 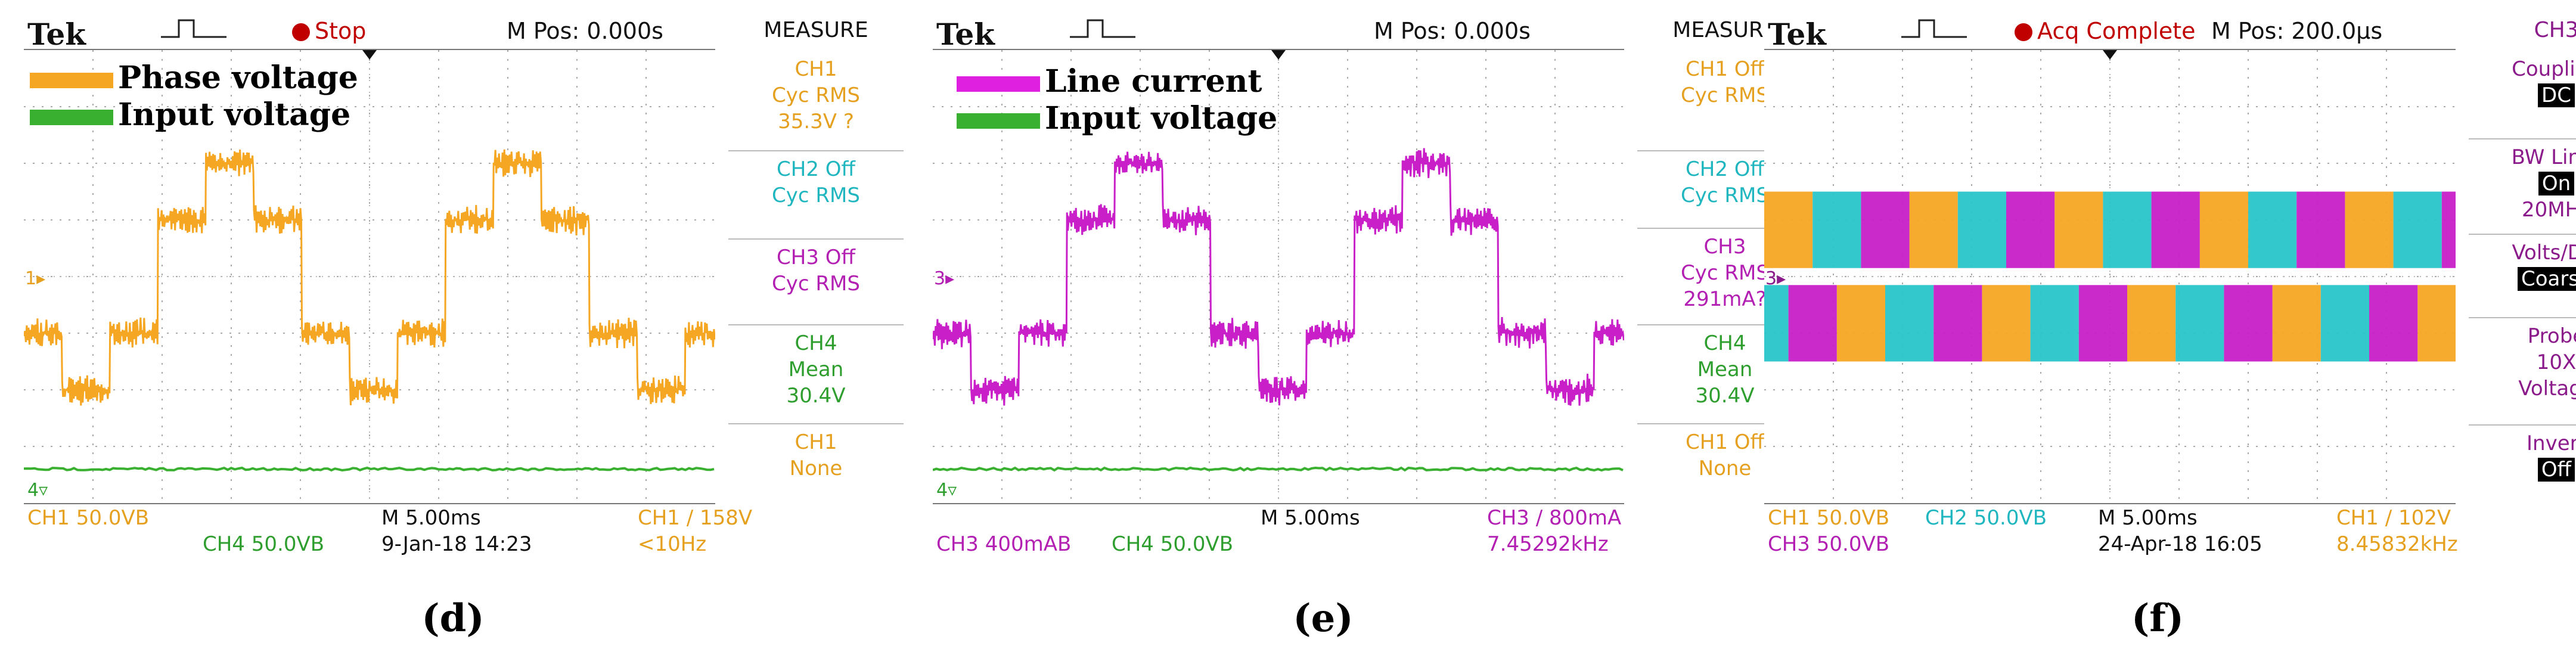 I want to click on caption-f: (f), so click(x=2158, y=618).